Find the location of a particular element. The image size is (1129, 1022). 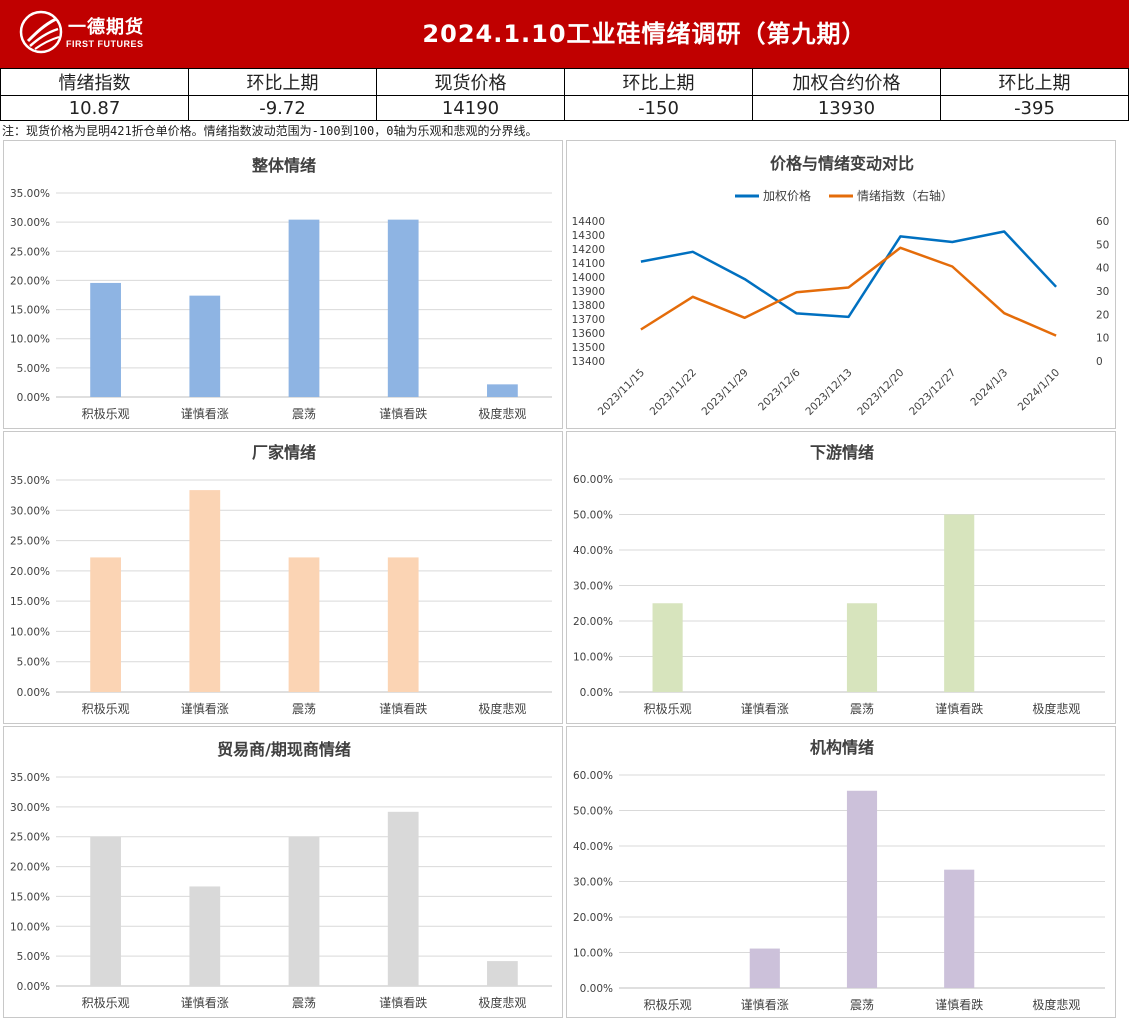

summary-value-row: 10.87 -9.72 14190 -150 13930 -395 is located at coordinates (564, 108).